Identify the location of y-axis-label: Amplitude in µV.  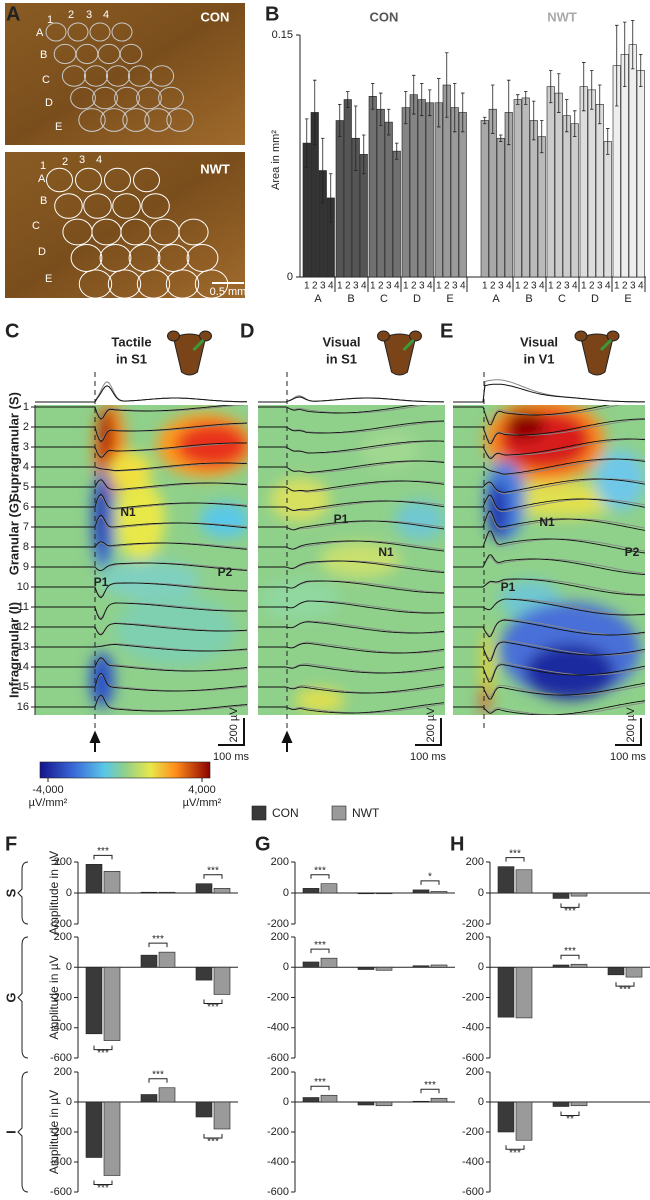
(54, 1132).